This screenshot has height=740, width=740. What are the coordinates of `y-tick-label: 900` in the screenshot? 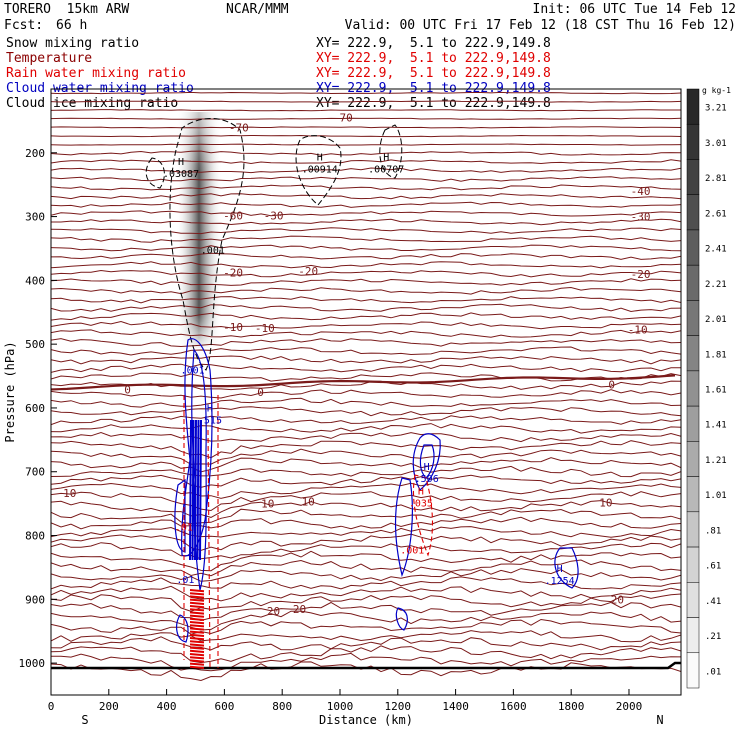 It's located at (35, 599).